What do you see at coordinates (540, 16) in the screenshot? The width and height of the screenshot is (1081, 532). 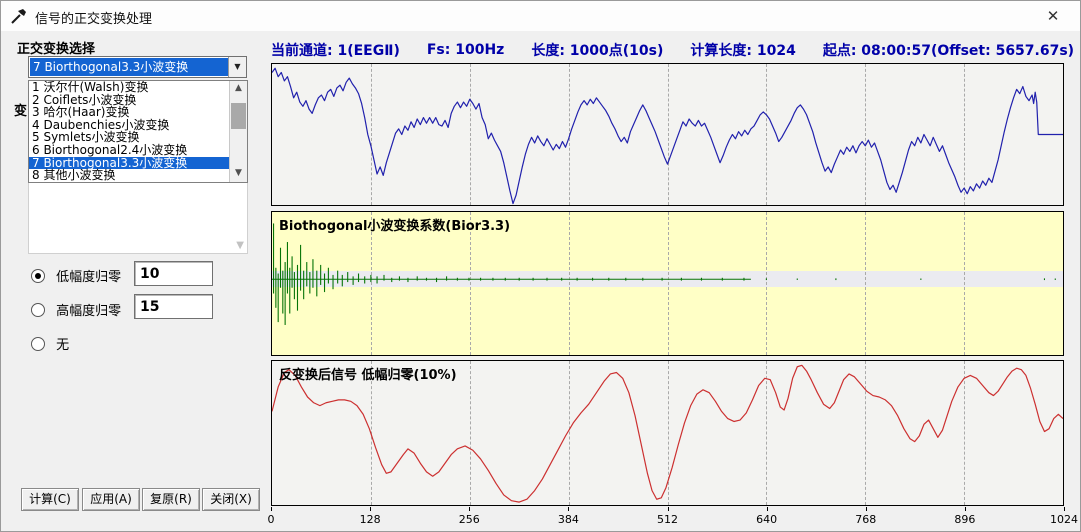 I see `title-bar: 信号的正交变换处理 ✕` at bounding box center [540, 16].